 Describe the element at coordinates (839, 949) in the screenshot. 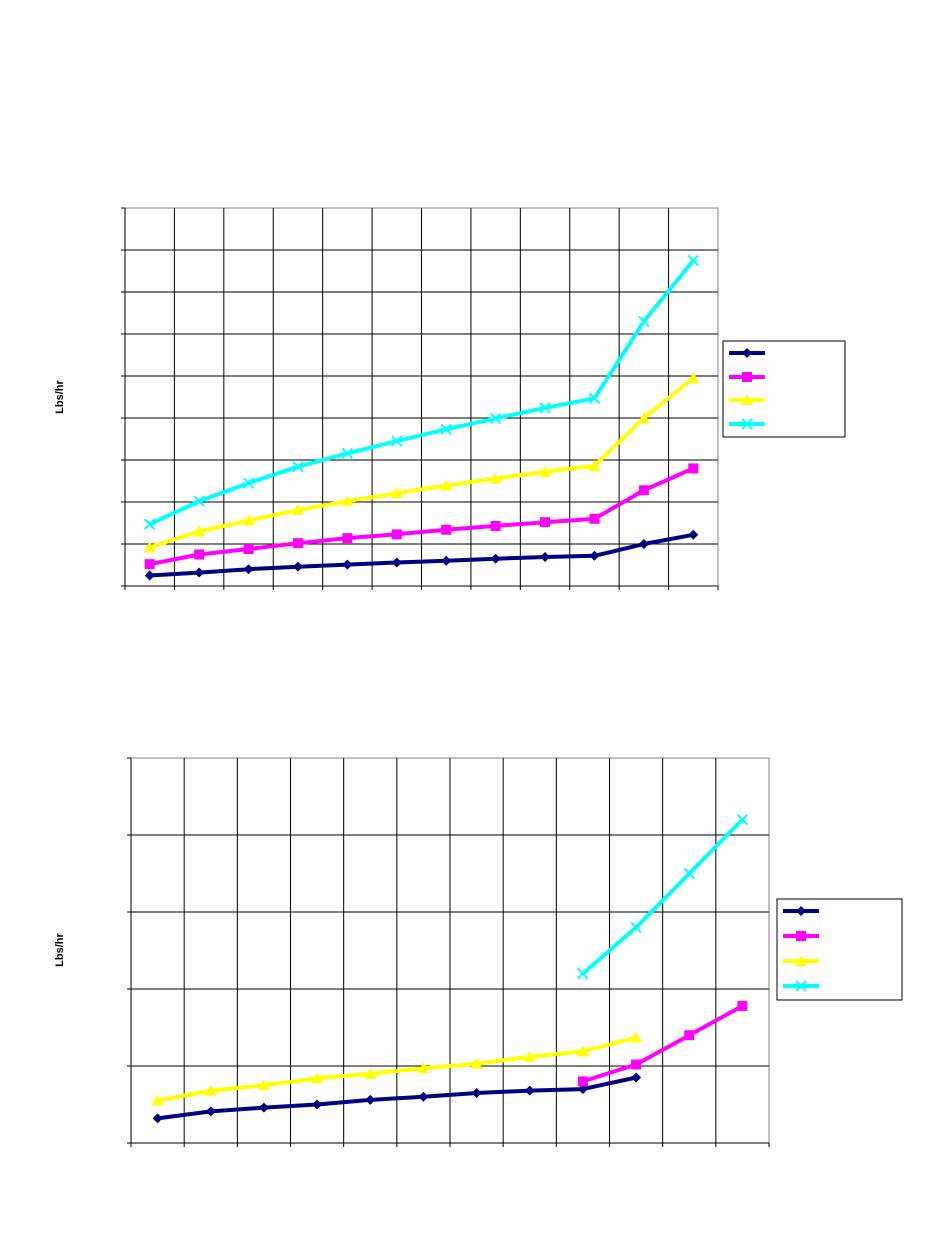

I see `legend` at that location.